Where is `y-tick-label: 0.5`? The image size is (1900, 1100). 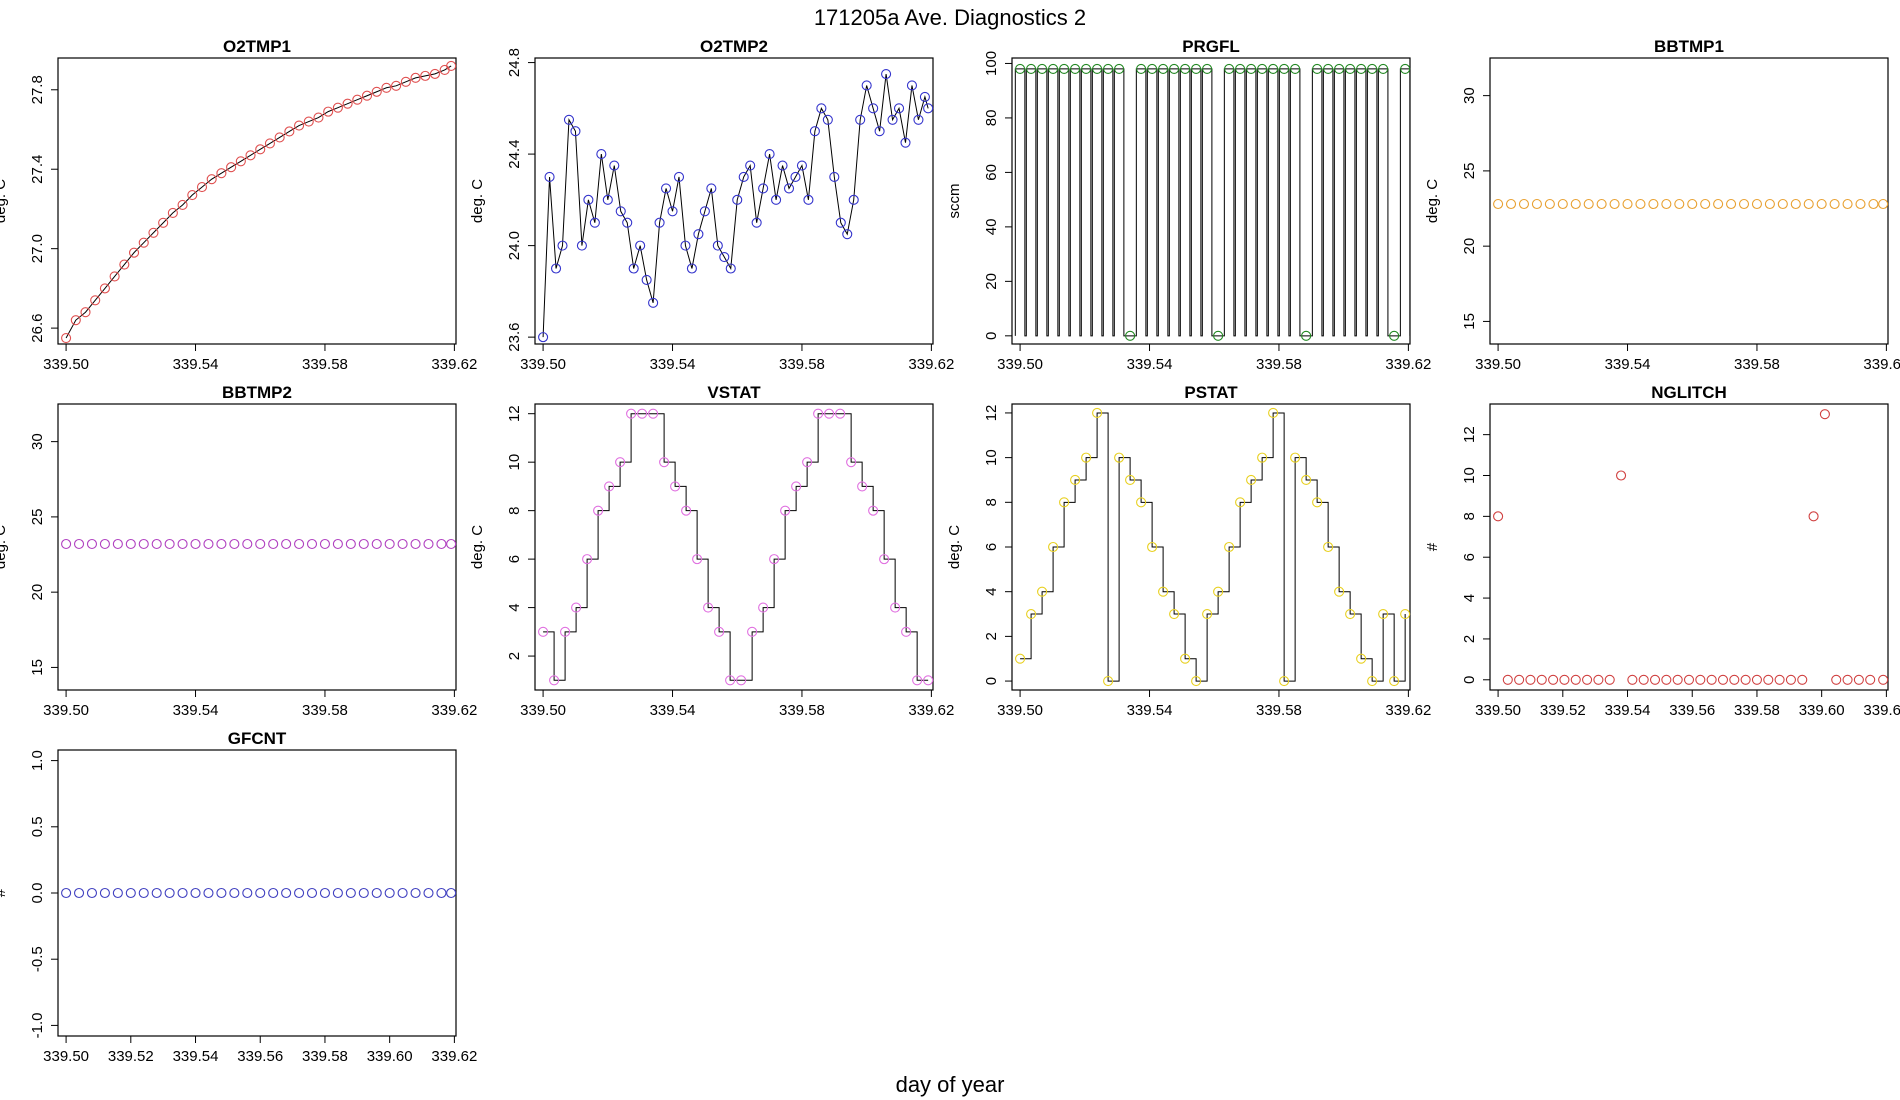
y-tick-label: 0.5 is located at coordinates (37, 826).